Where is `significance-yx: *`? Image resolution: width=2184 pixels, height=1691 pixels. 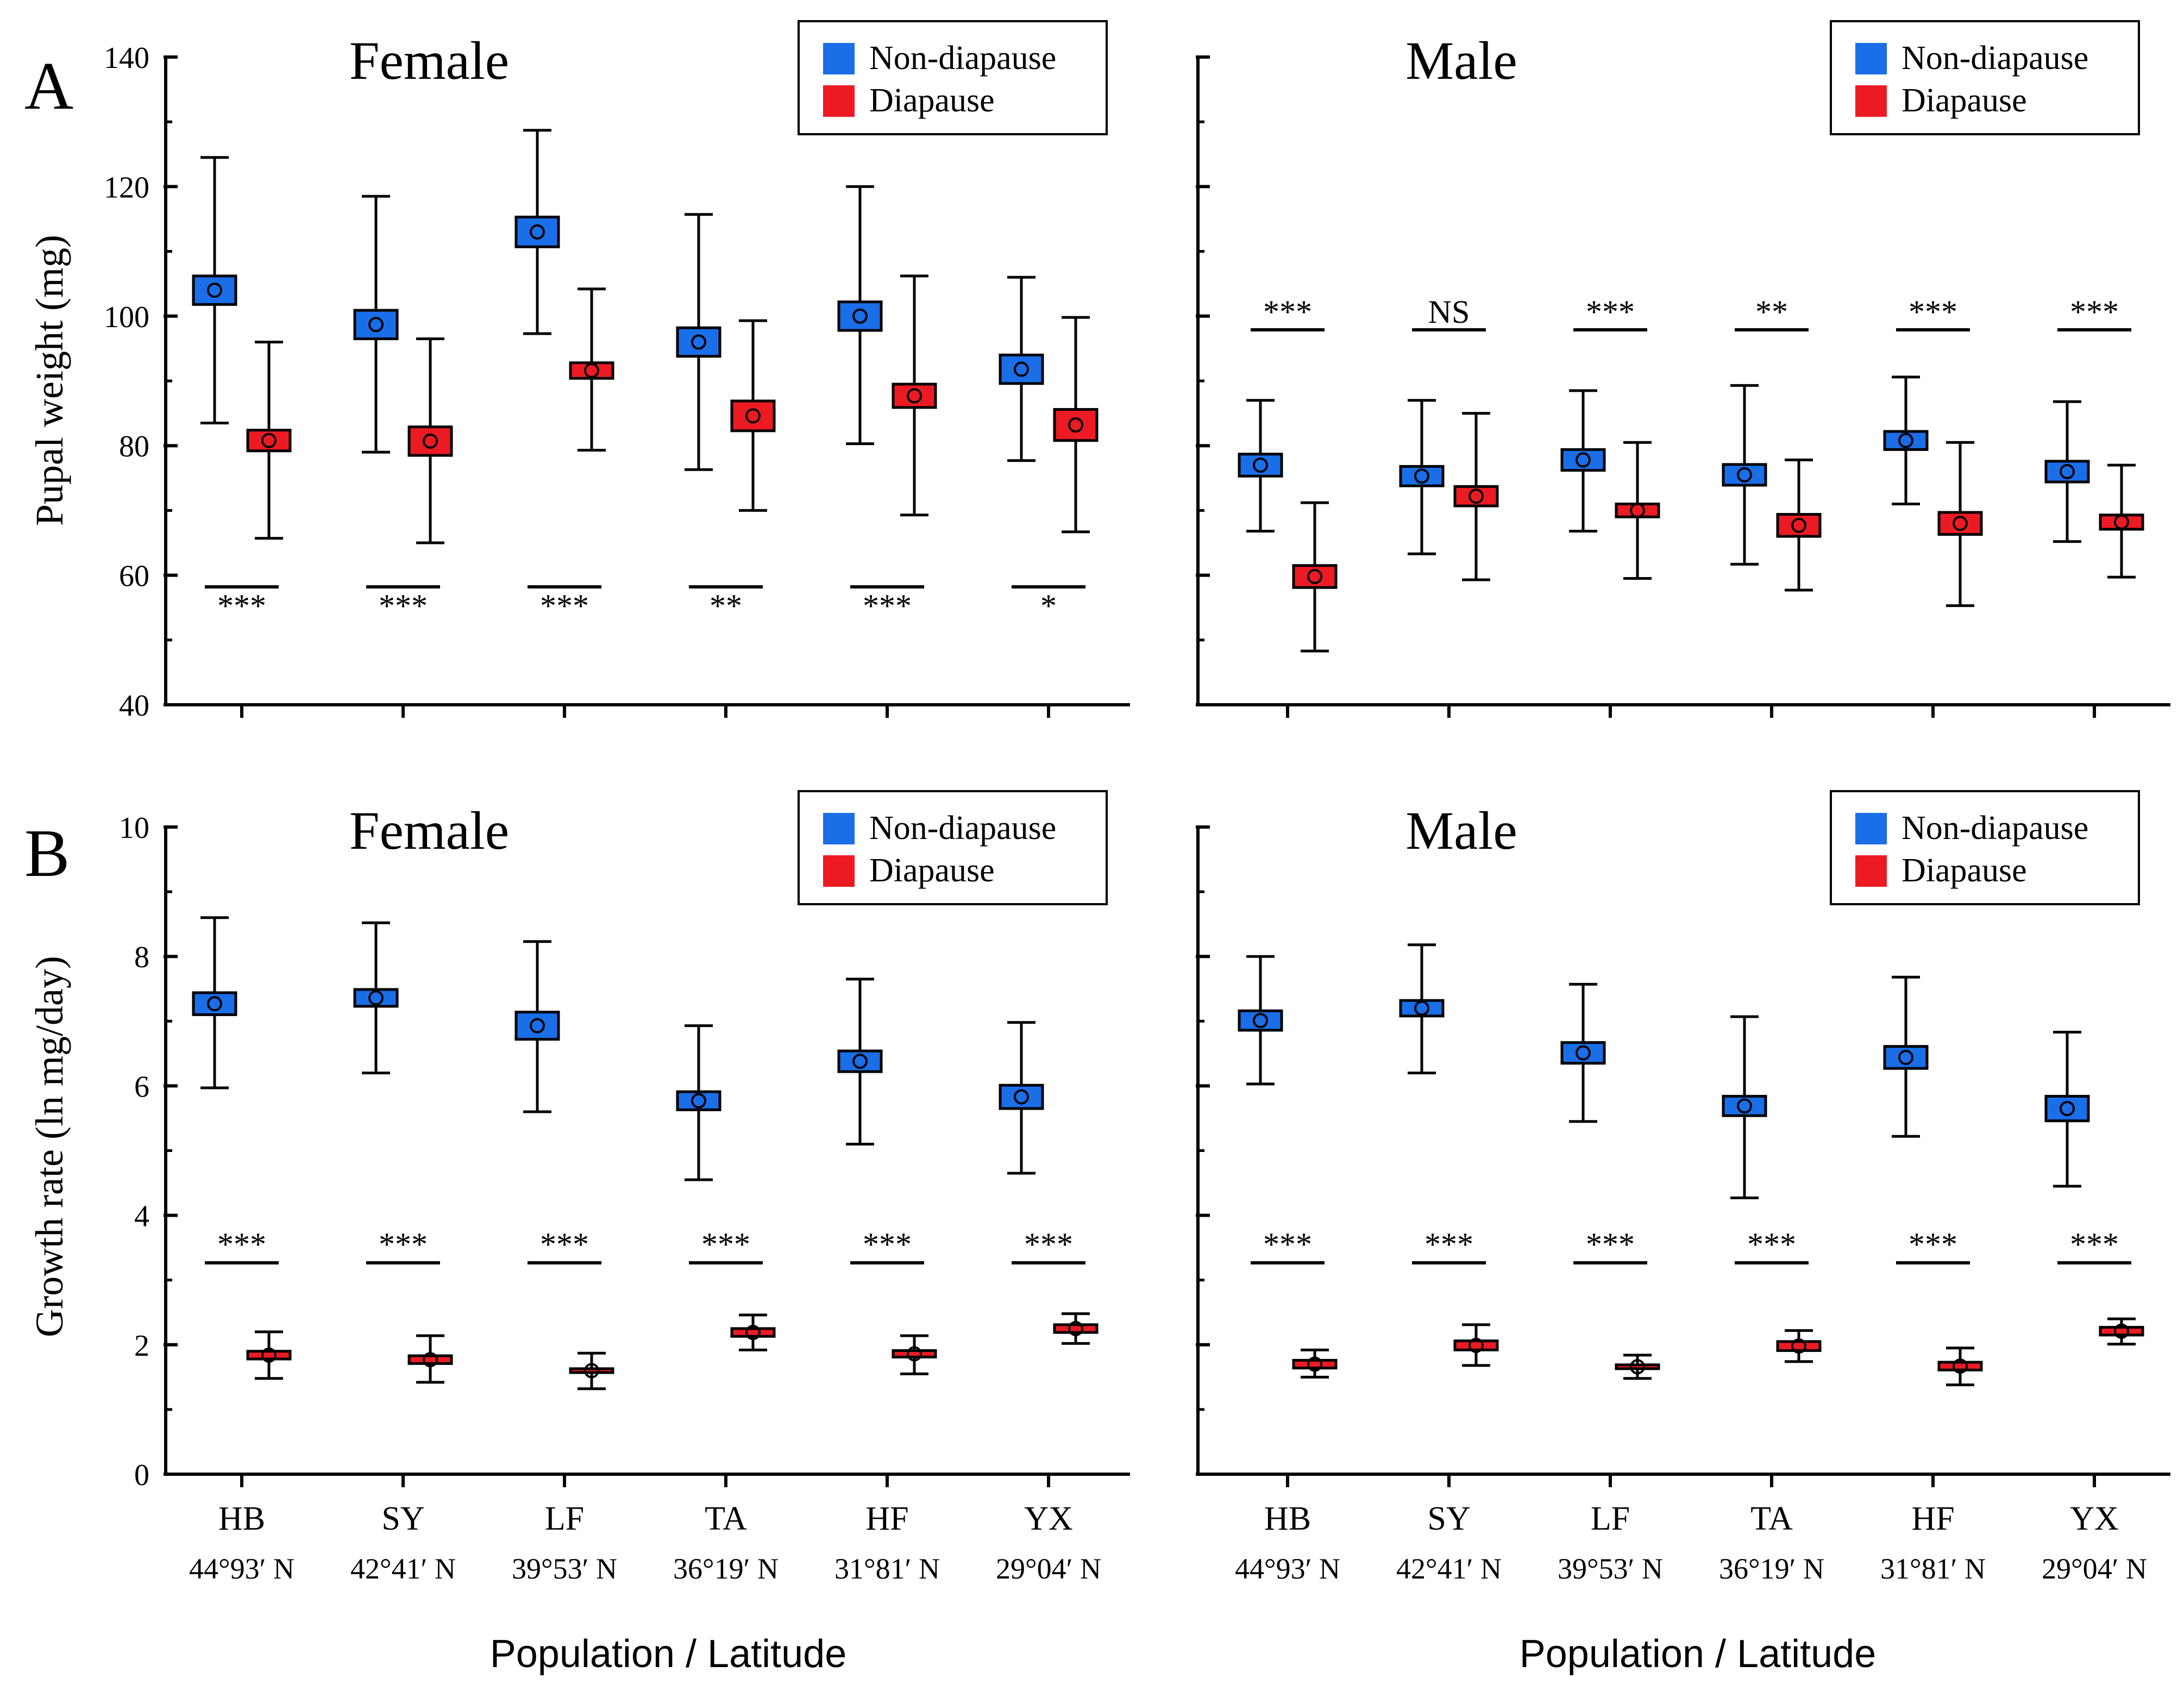 significance-yx: * is located at coordinates (1048, 605).